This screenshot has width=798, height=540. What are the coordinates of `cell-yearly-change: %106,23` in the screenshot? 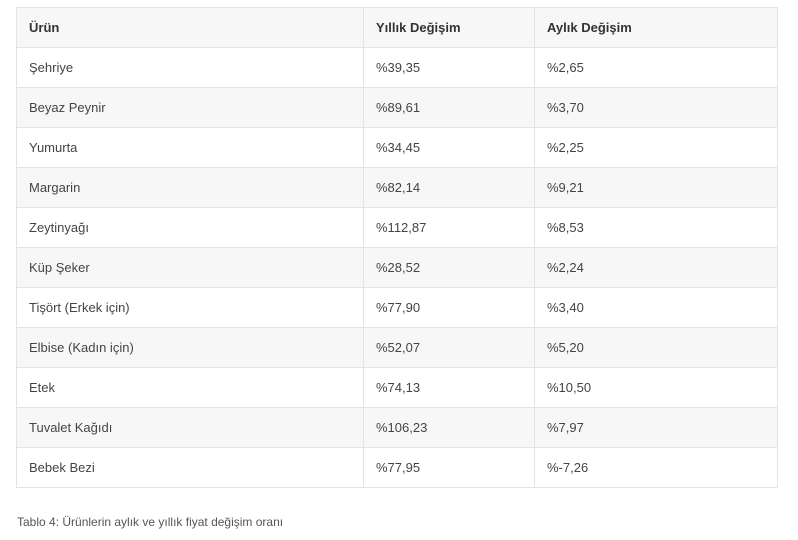 It's located at (449, 427).